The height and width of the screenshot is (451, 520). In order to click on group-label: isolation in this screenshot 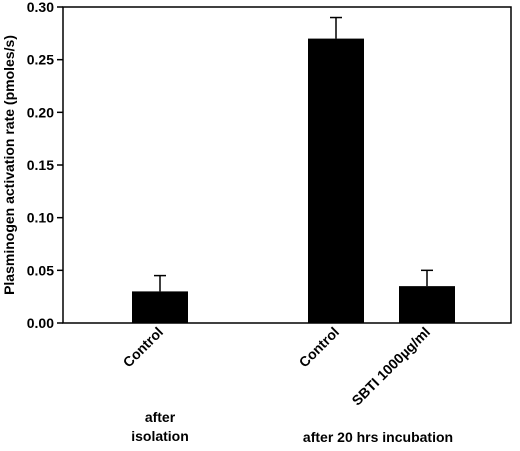, I will do `click(160, 436)`.